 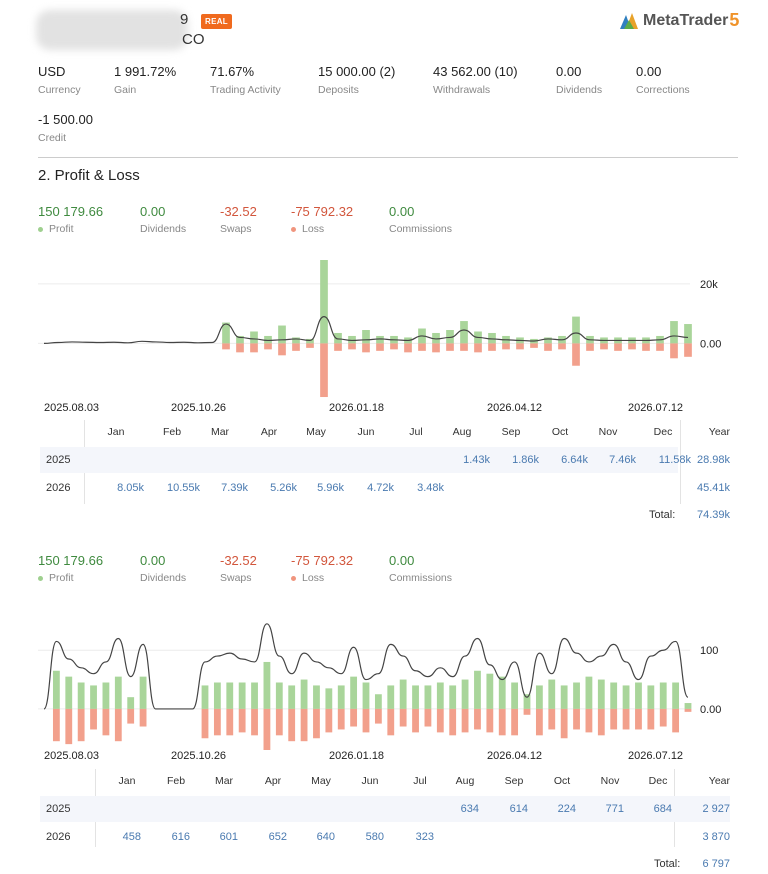 What do you see at coordinates (649, 71) in the screenshot?
I see `stat-value: 0.00` at bounding box center [649, 71].